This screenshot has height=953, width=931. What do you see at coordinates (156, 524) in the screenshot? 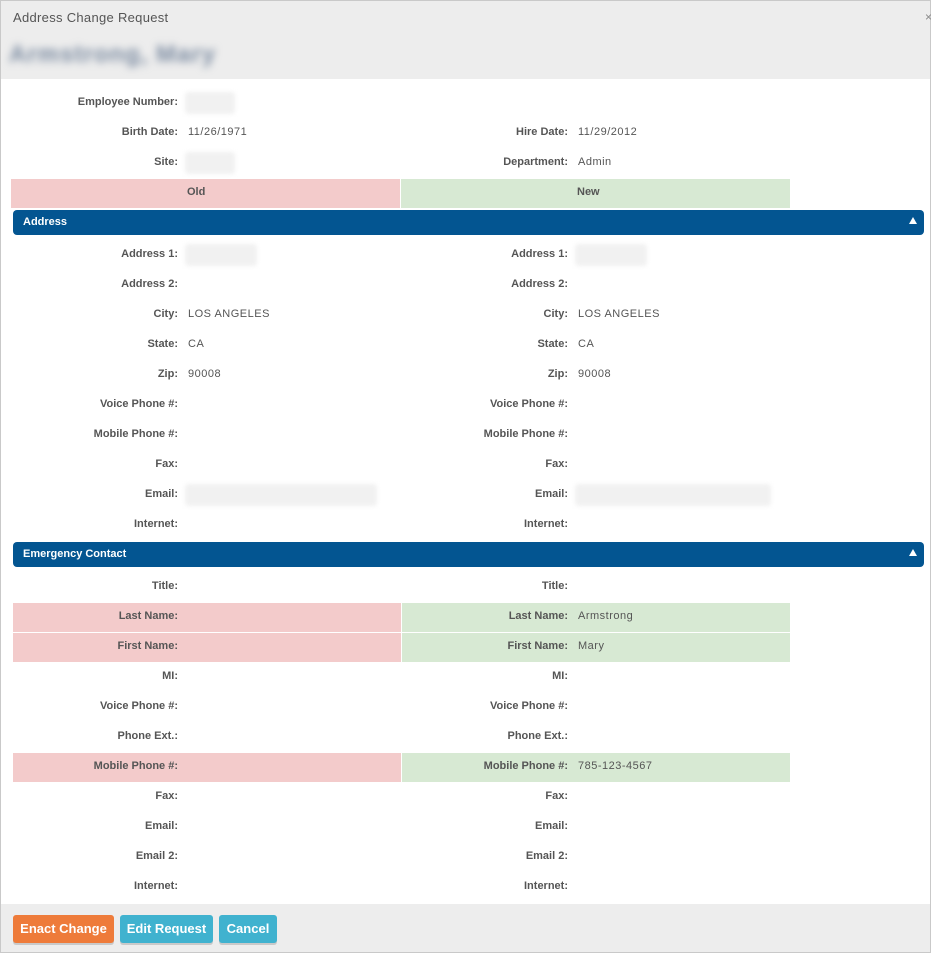
I see `old-internet-label: Internet:` at bounding box center [156, 524].